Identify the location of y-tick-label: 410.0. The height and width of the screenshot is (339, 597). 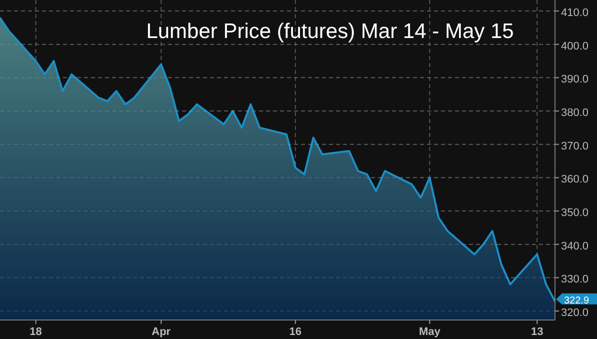
(575, 13).